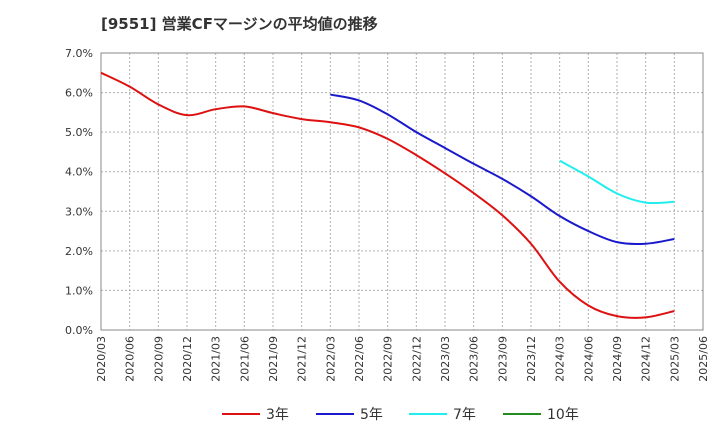 The width and height of the screenshot is (720, 440). What do you see at coordinates (79, 330) in the screenshot?
I see `y-tick-label: 0.0%` at bounding box center [79, 330].